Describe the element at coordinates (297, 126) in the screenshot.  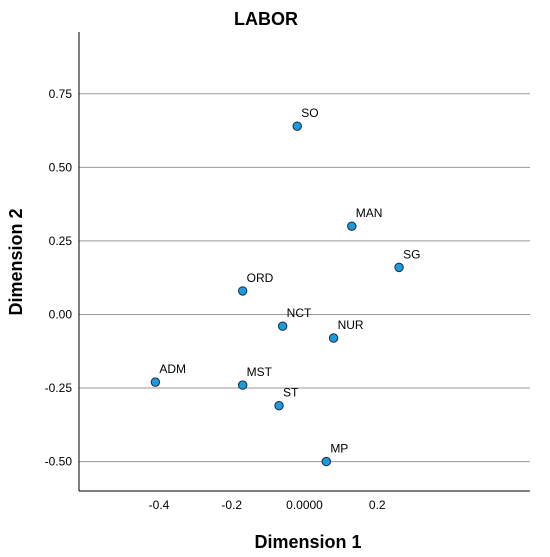
I see `data-point-so` at that location.